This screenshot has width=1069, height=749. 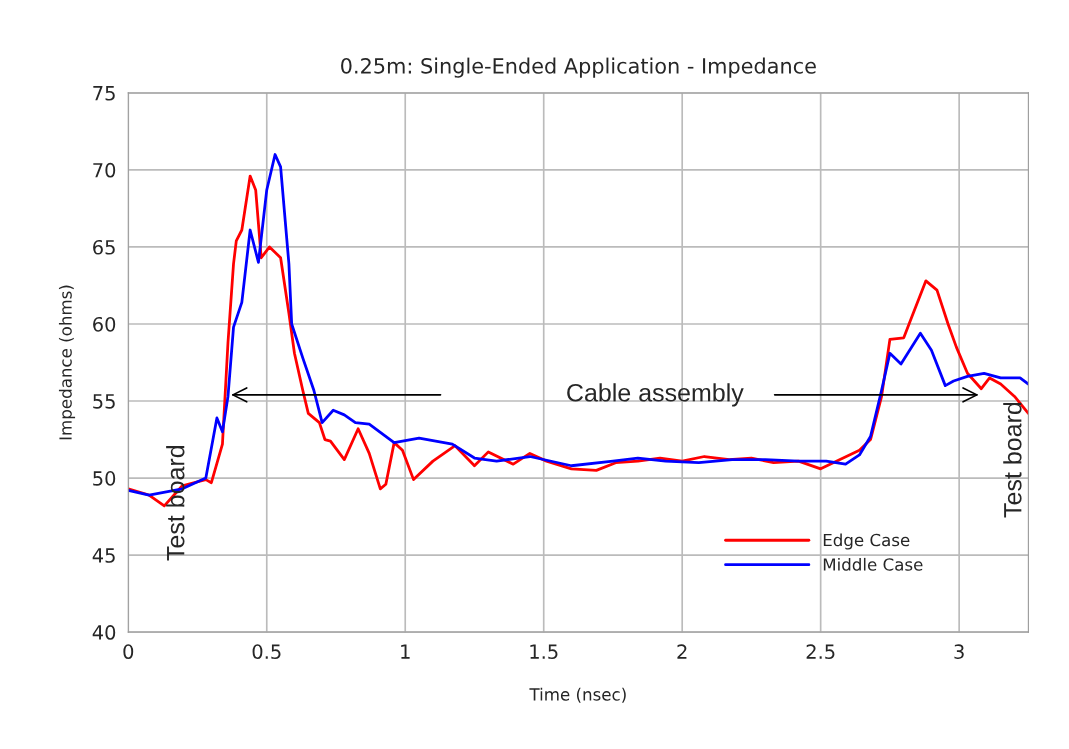 I want to click on y-axis-title: Impedance (ohms), so click(x=67, y=362).